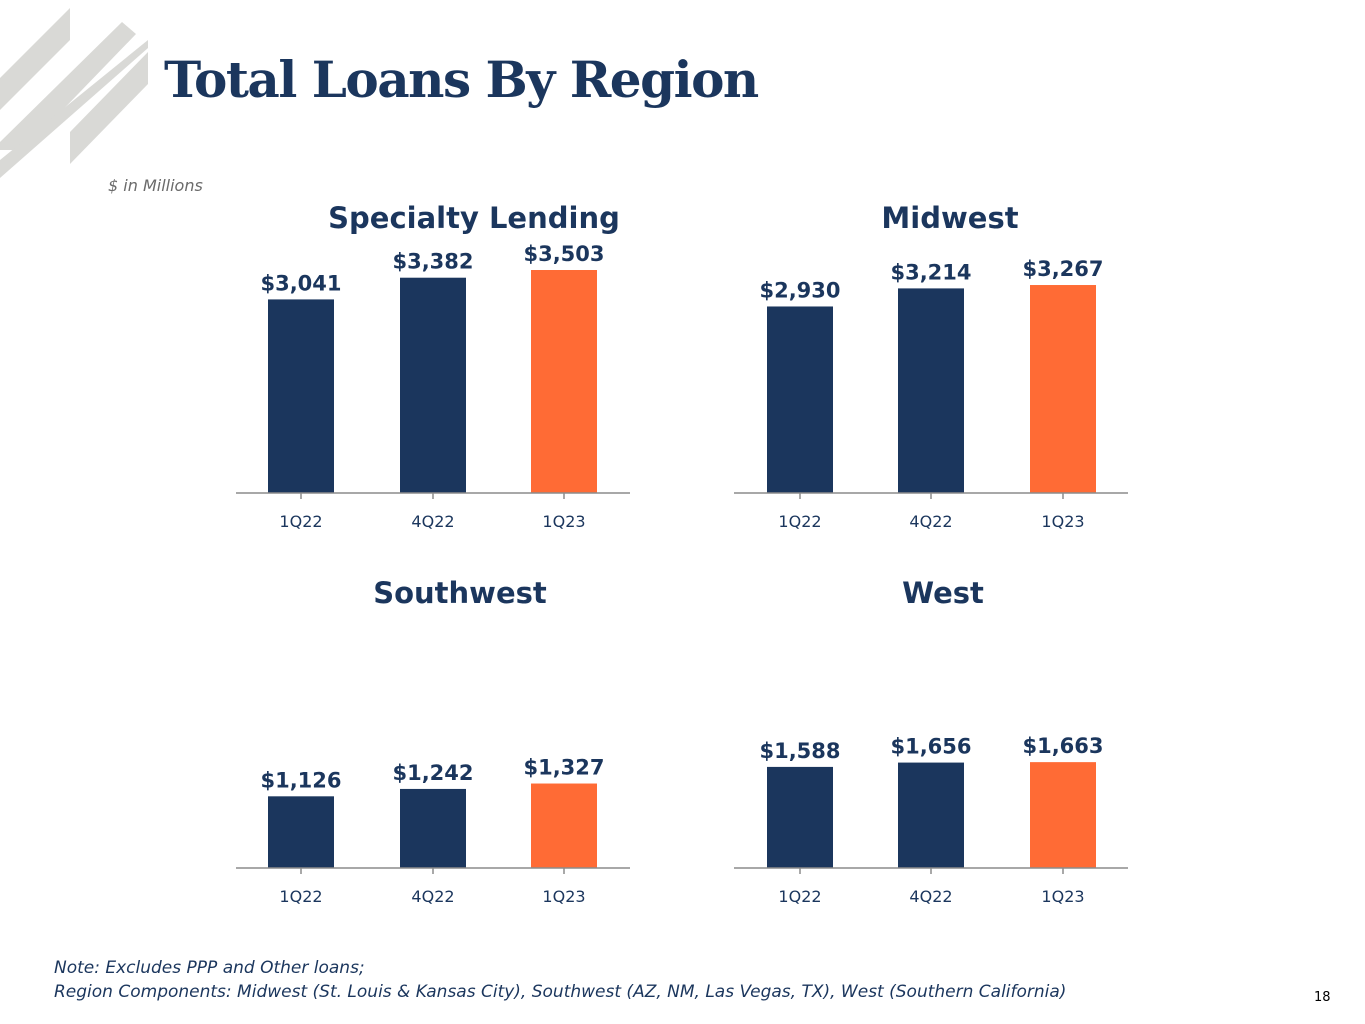 The image size is (1365, 1024). Describe the element at coordinates (300, 283) in the screenshot. I see `data-label: $3,041` at that location.